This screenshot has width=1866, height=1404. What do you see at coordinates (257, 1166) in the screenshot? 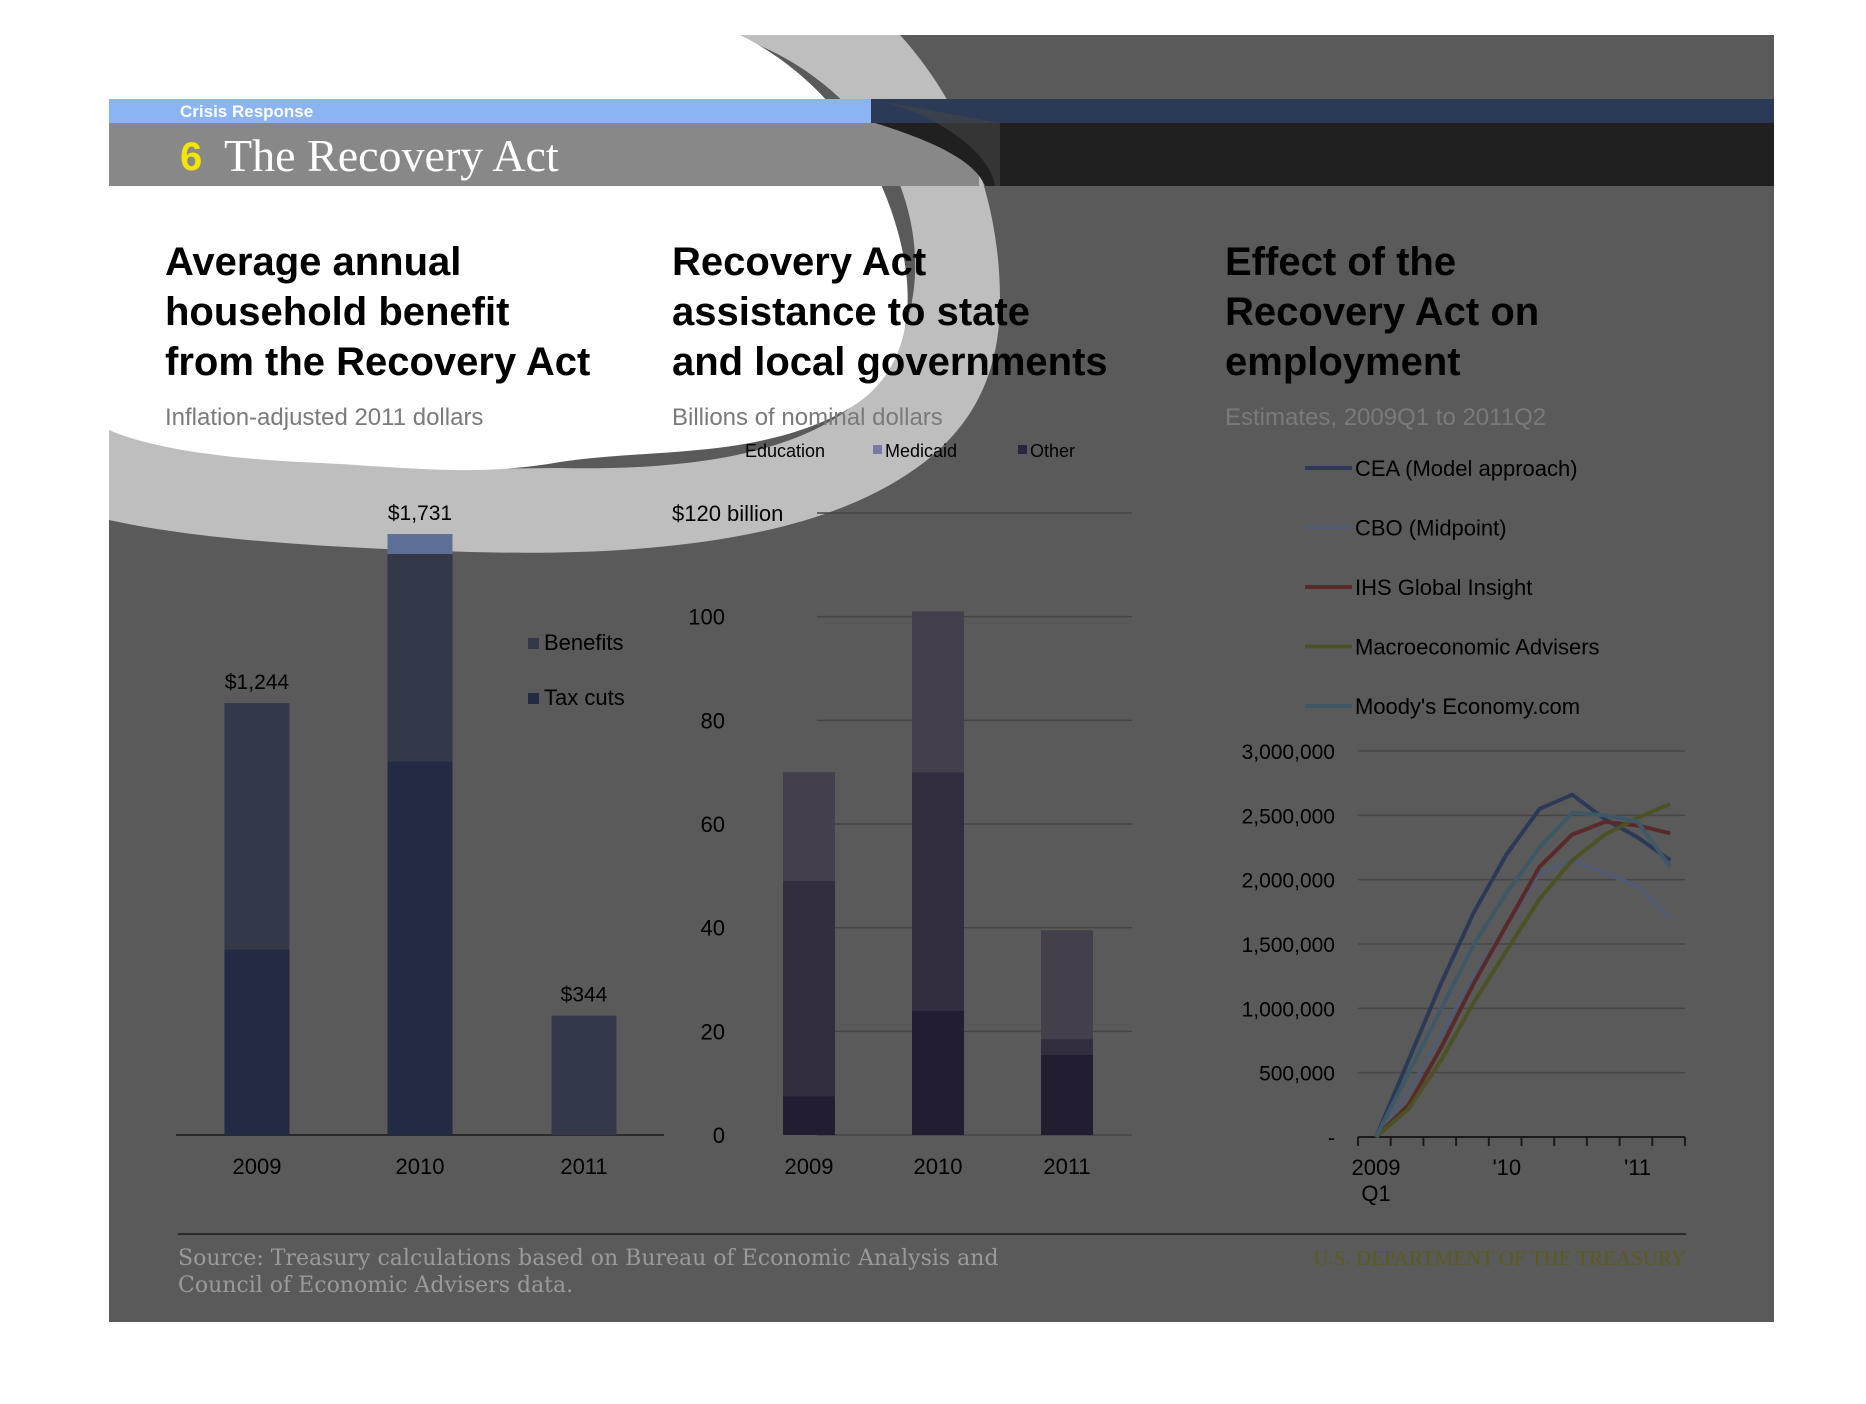
I see `chart-1-x-tick-2009: 2009` at bounding box center [257, 1166].